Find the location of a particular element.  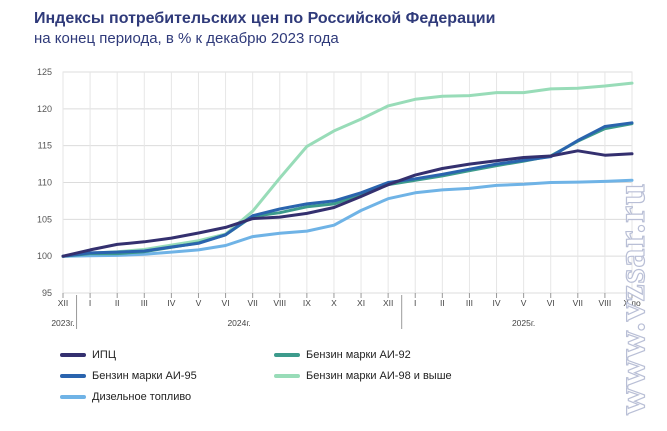

year-label: 2024г. is located at coordinates (238, 323).